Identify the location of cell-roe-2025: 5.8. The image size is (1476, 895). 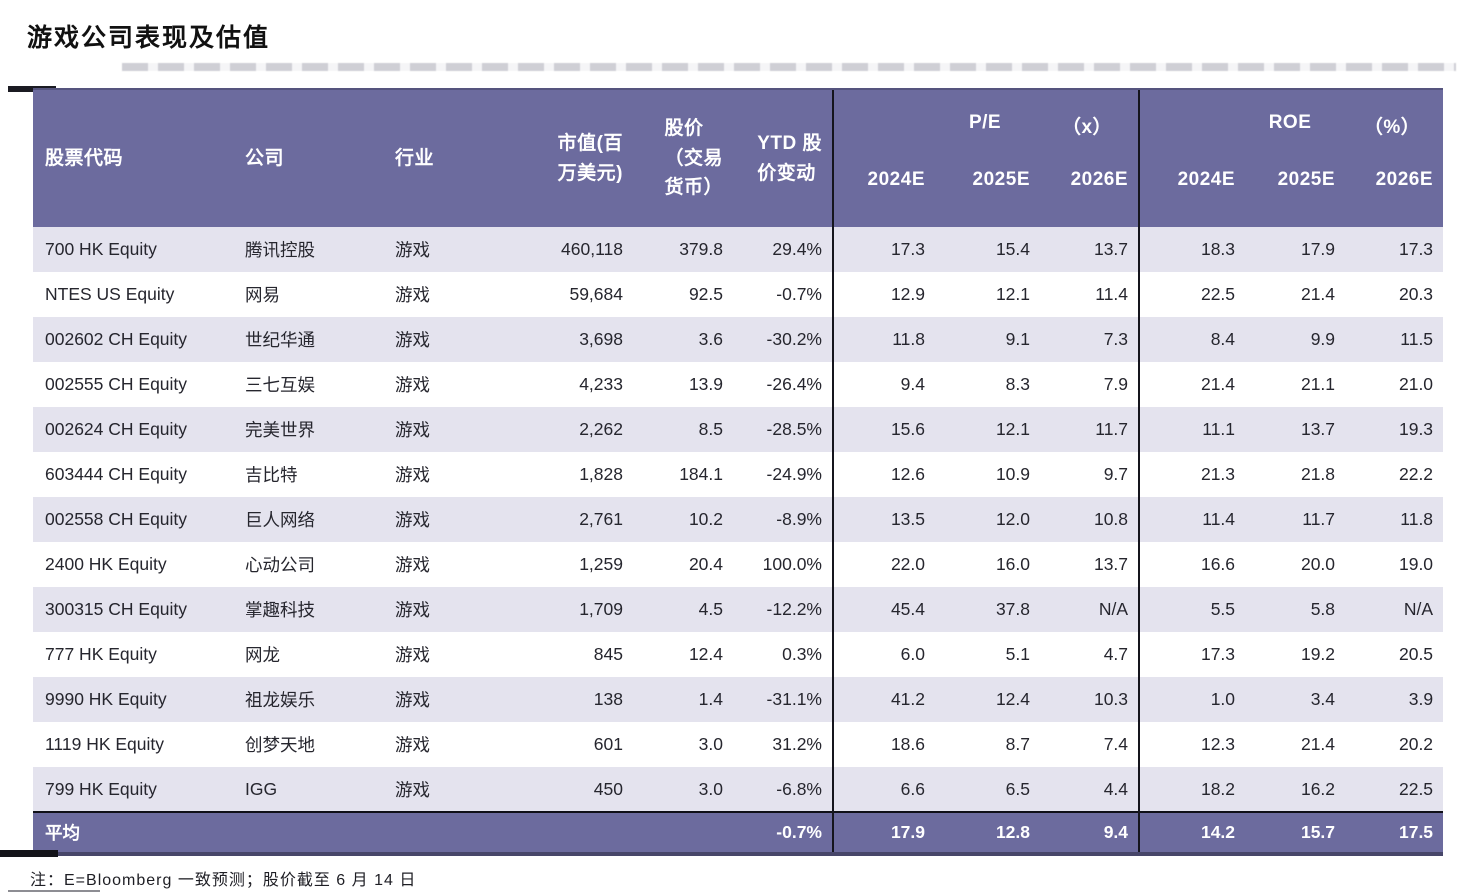
(1295, 609).